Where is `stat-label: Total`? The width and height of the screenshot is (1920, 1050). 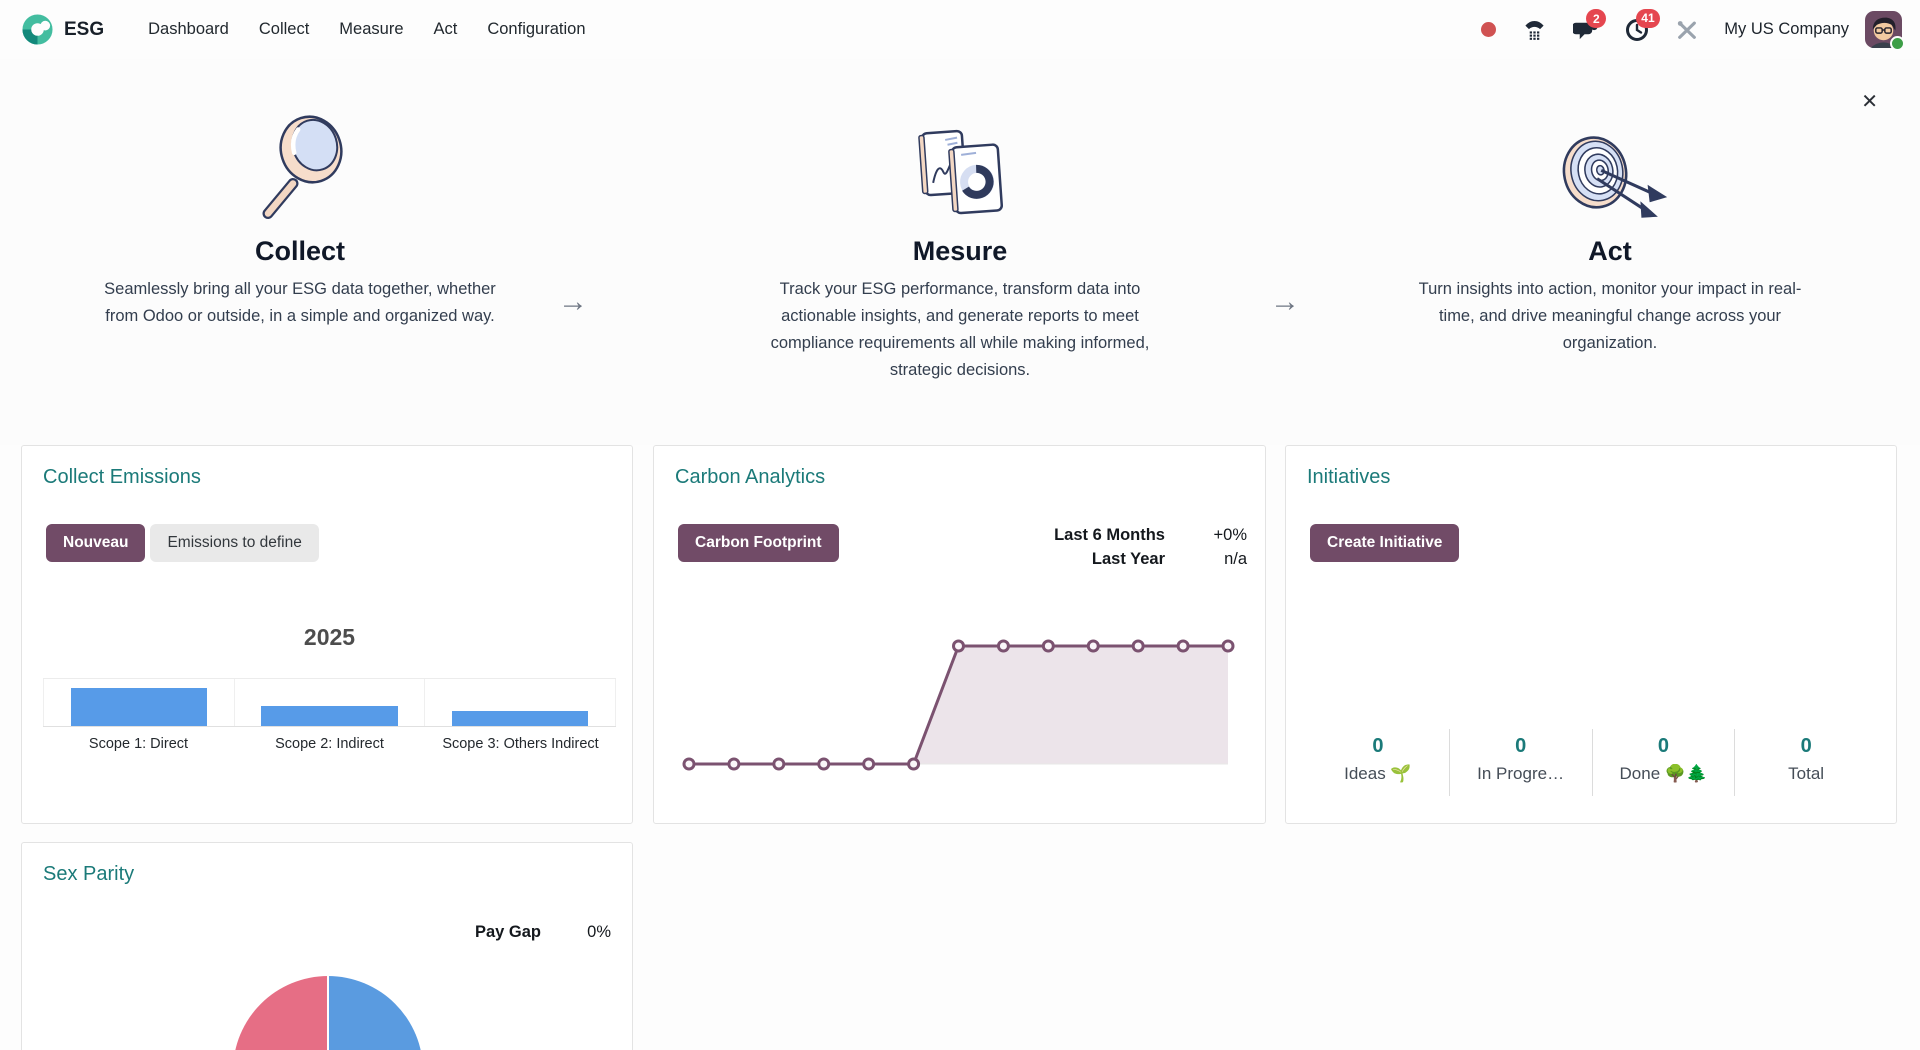
stat-label: Total is located at coordinates (1806, 773).